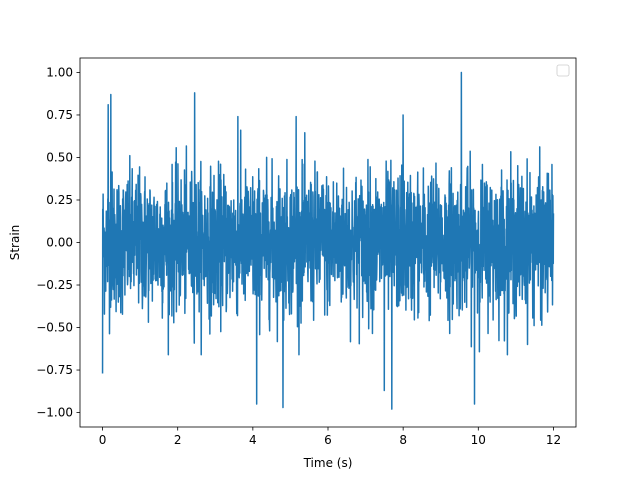 The image size is (640, 484). I want to click on y-tick-label: −0.50, so click(54, 328).